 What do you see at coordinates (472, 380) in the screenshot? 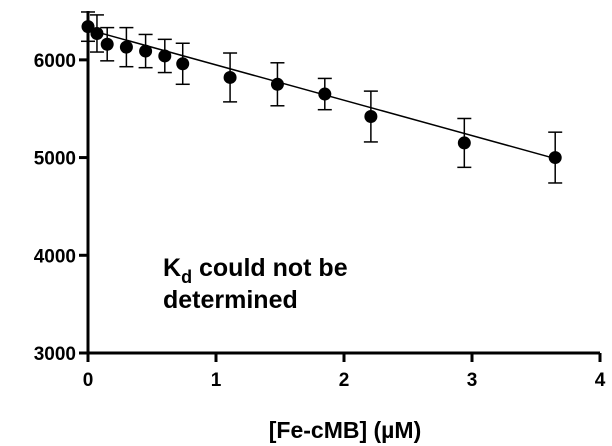
I see `x-tick-label: 3` at bounding box center [472, 380].